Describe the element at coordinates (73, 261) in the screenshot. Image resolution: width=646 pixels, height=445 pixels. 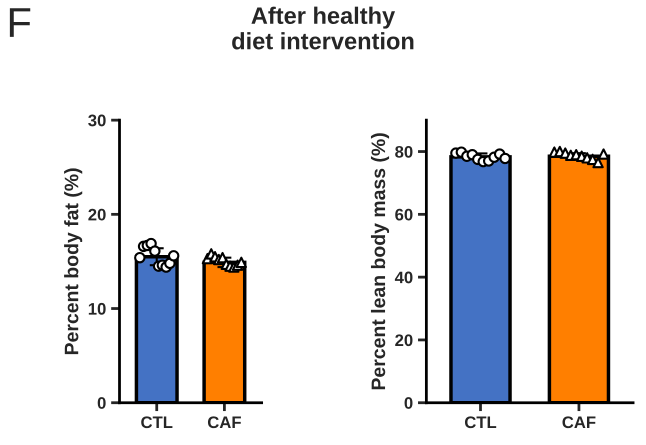
I see `y-axis-title: Percent body fat (%)` at that location.